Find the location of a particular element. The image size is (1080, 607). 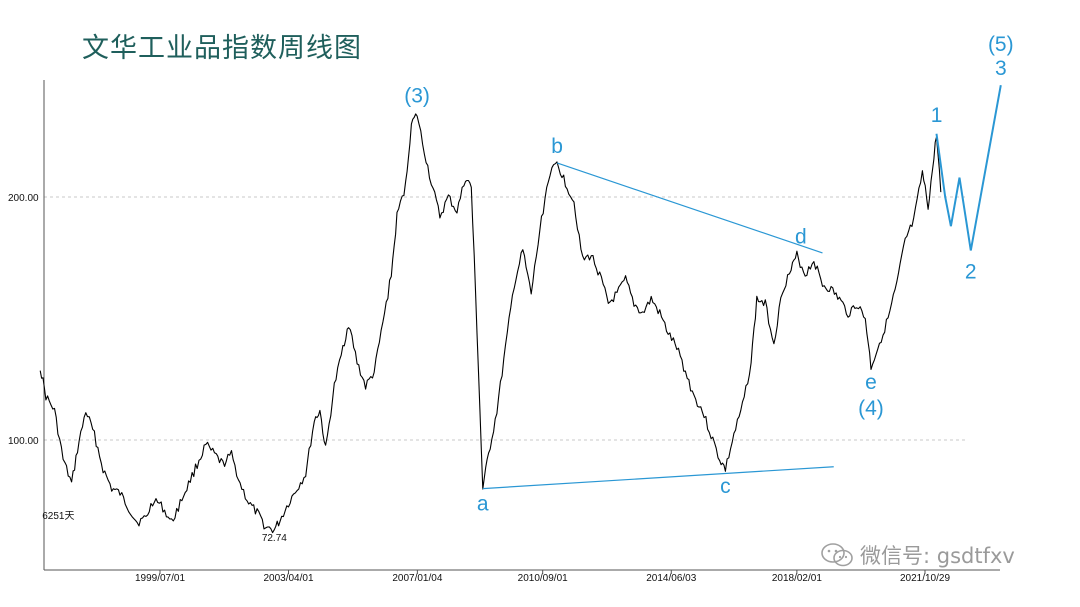

x-tick-label-1: 2003/04/01 is located at coordinates (288, 578).